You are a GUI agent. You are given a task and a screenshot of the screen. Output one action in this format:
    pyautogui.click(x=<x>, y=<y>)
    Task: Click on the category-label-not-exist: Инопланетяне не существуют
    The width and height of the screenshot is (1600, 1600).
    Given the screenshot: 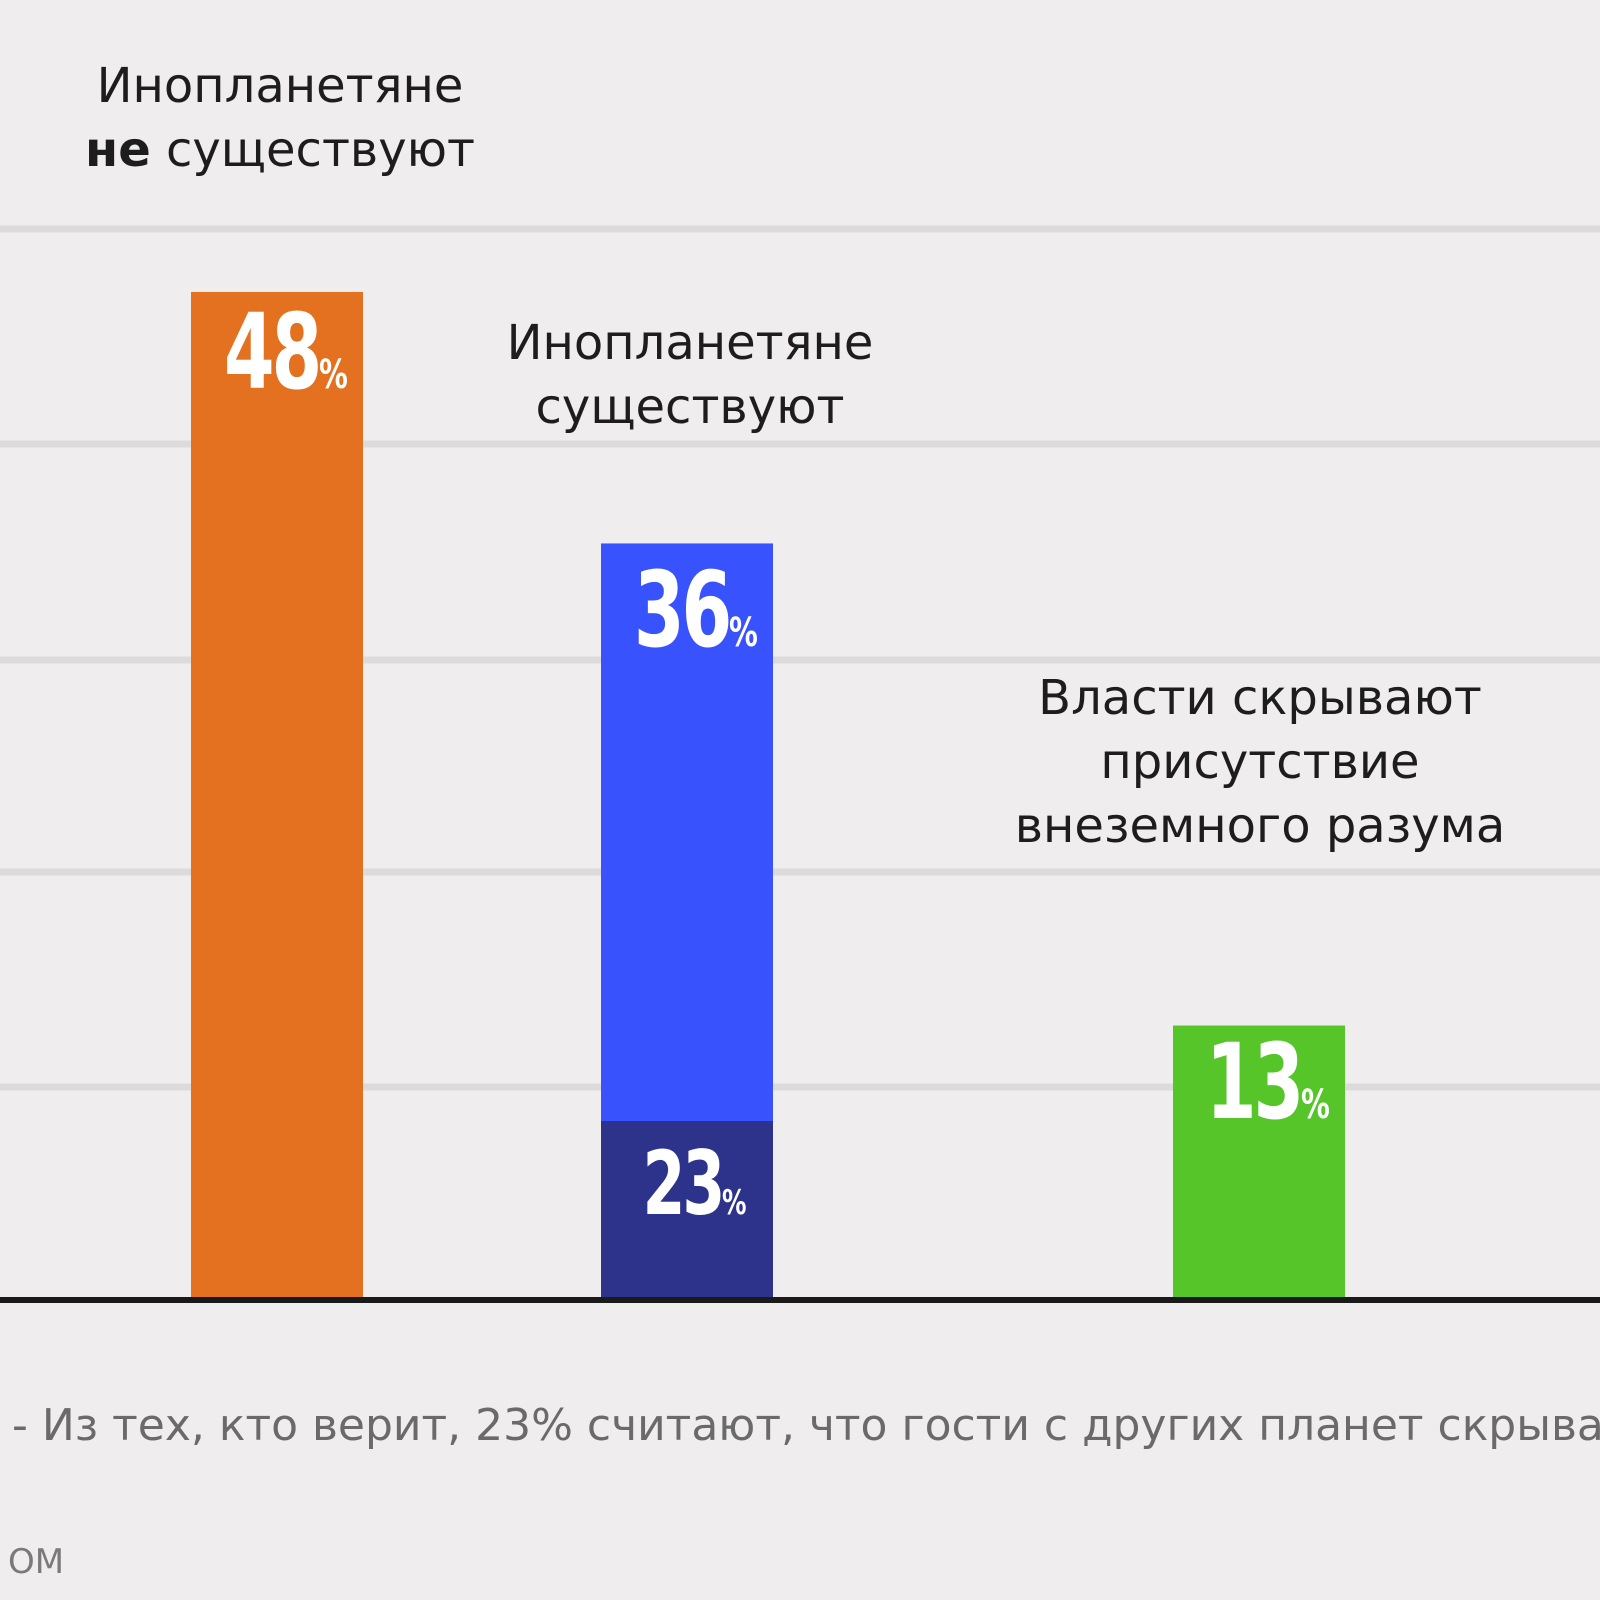 What is the action you would take?
    pyautogui.click(x=280, y=118)
    